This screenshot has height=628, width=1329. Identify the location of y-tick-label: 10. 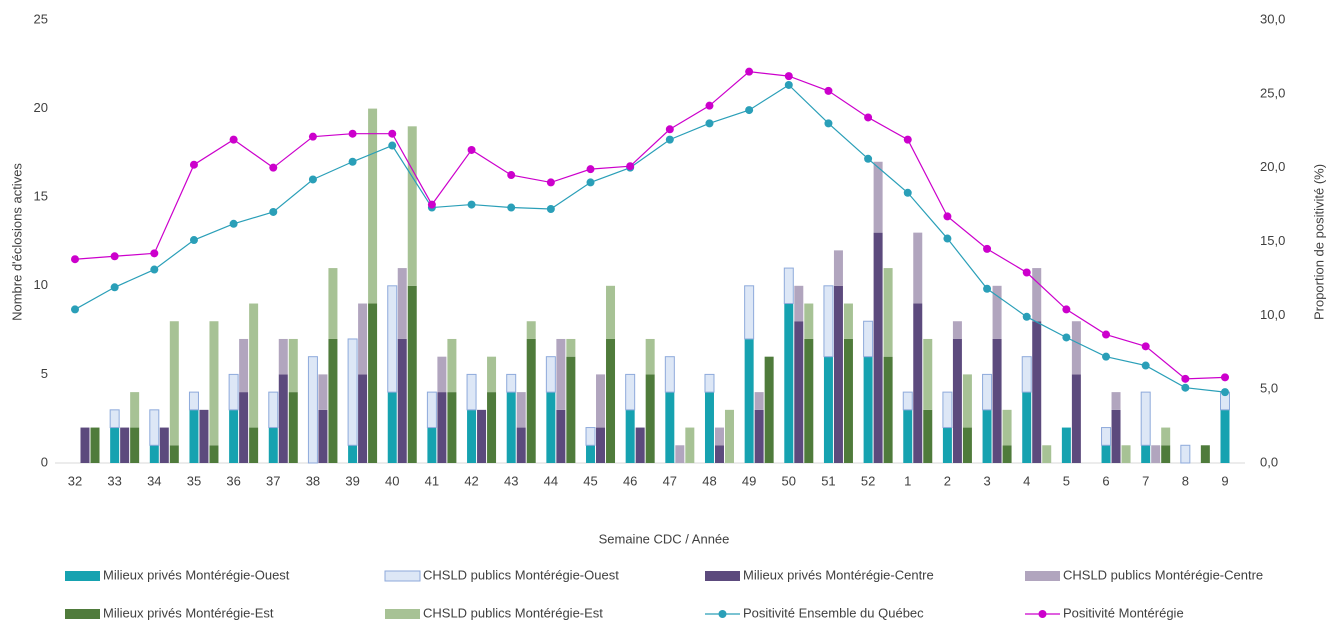
(41, 284).